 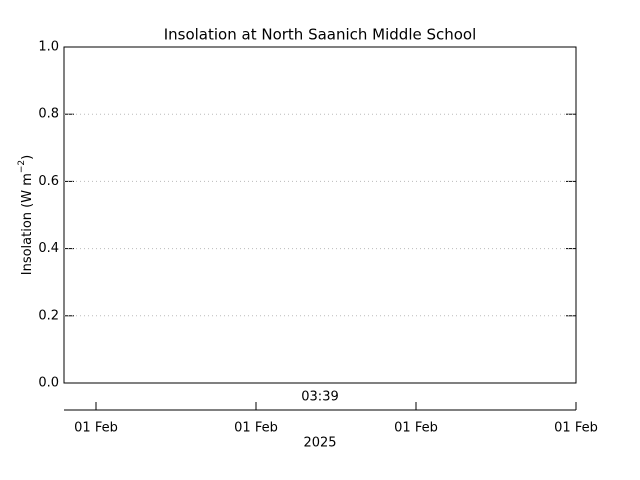 I want to click on y-tick-label: 0.8, so click(x=48, y=114).